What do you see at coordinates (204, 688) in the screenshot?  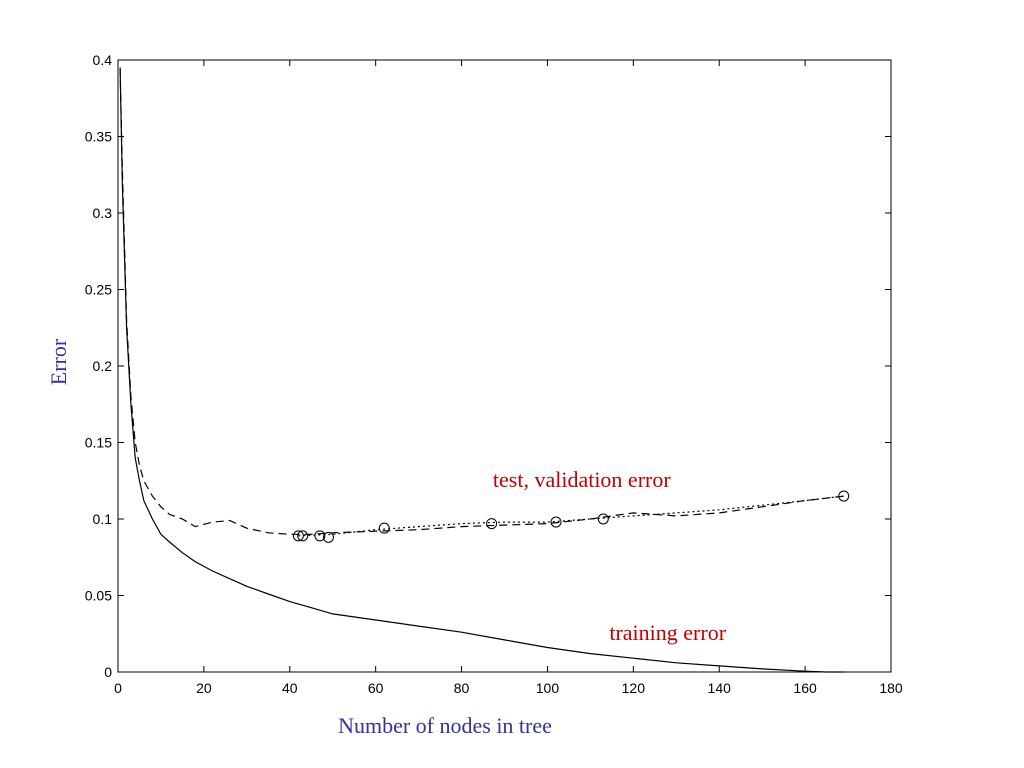 I see `x-tick-label: 20` at bounding box center [204, 688].